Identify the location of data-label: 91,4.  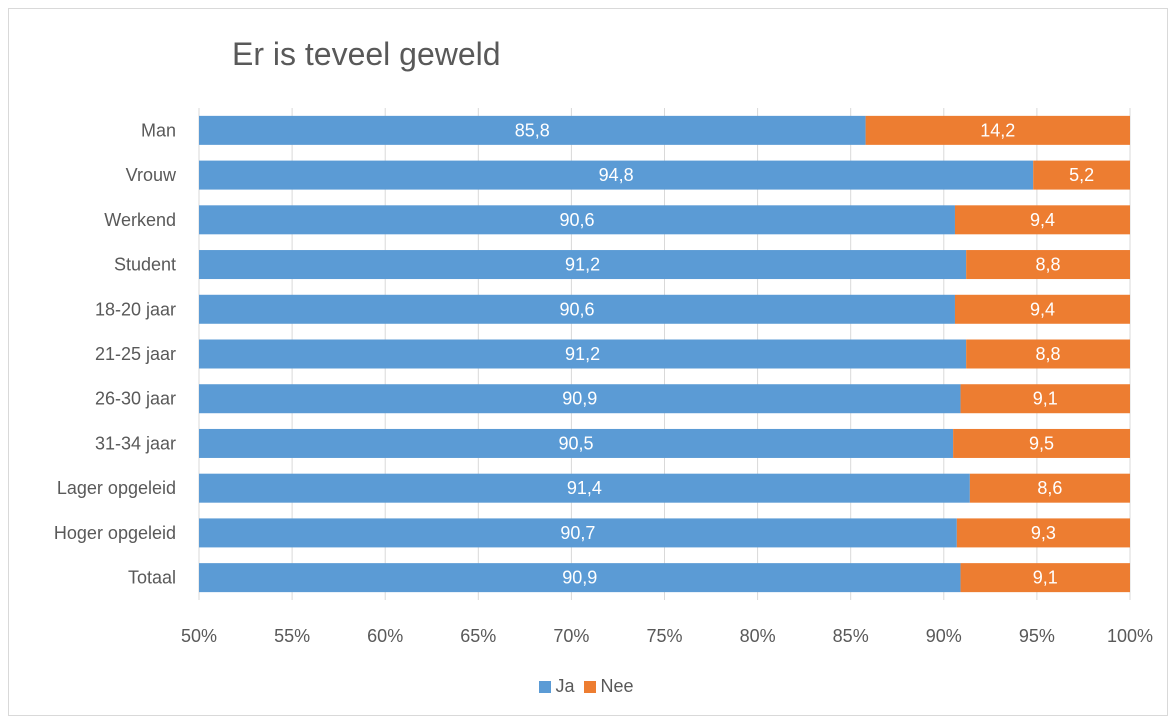
(584, 488).